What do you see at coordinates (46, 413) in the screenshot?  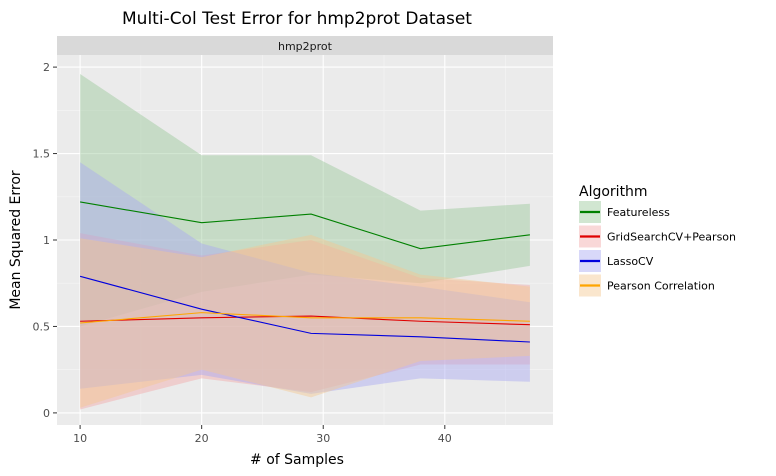 I see `y-tick-label: 0` at bounding box center [46, 413].